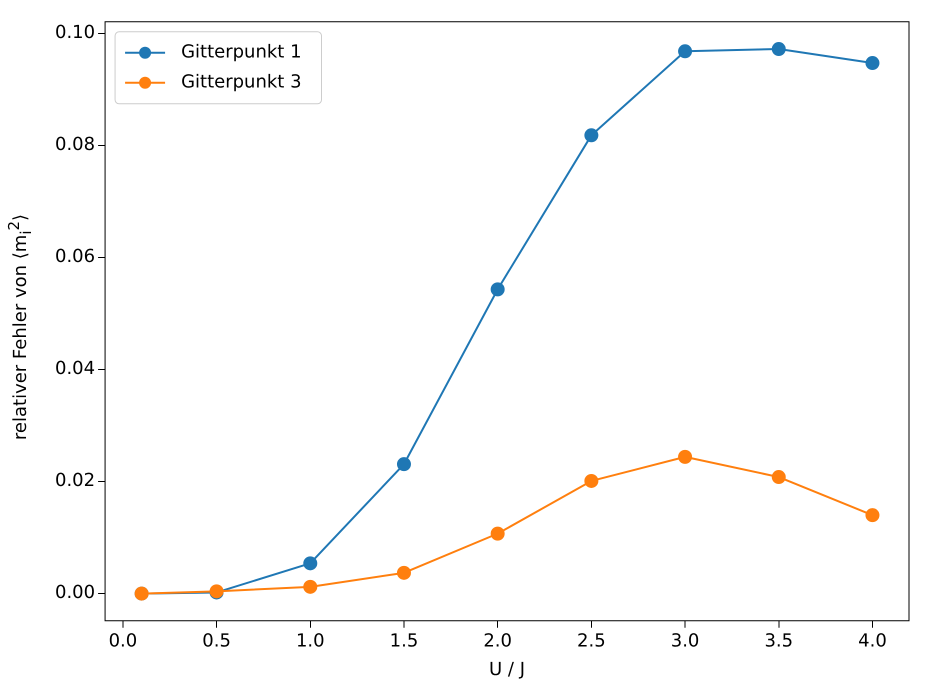 Image resolution: width=929 pixels, height=693 pixels. Describe the element at coordinates (75, 481) in the screenshot. I see `y-tick-label: 0.02` at that location.